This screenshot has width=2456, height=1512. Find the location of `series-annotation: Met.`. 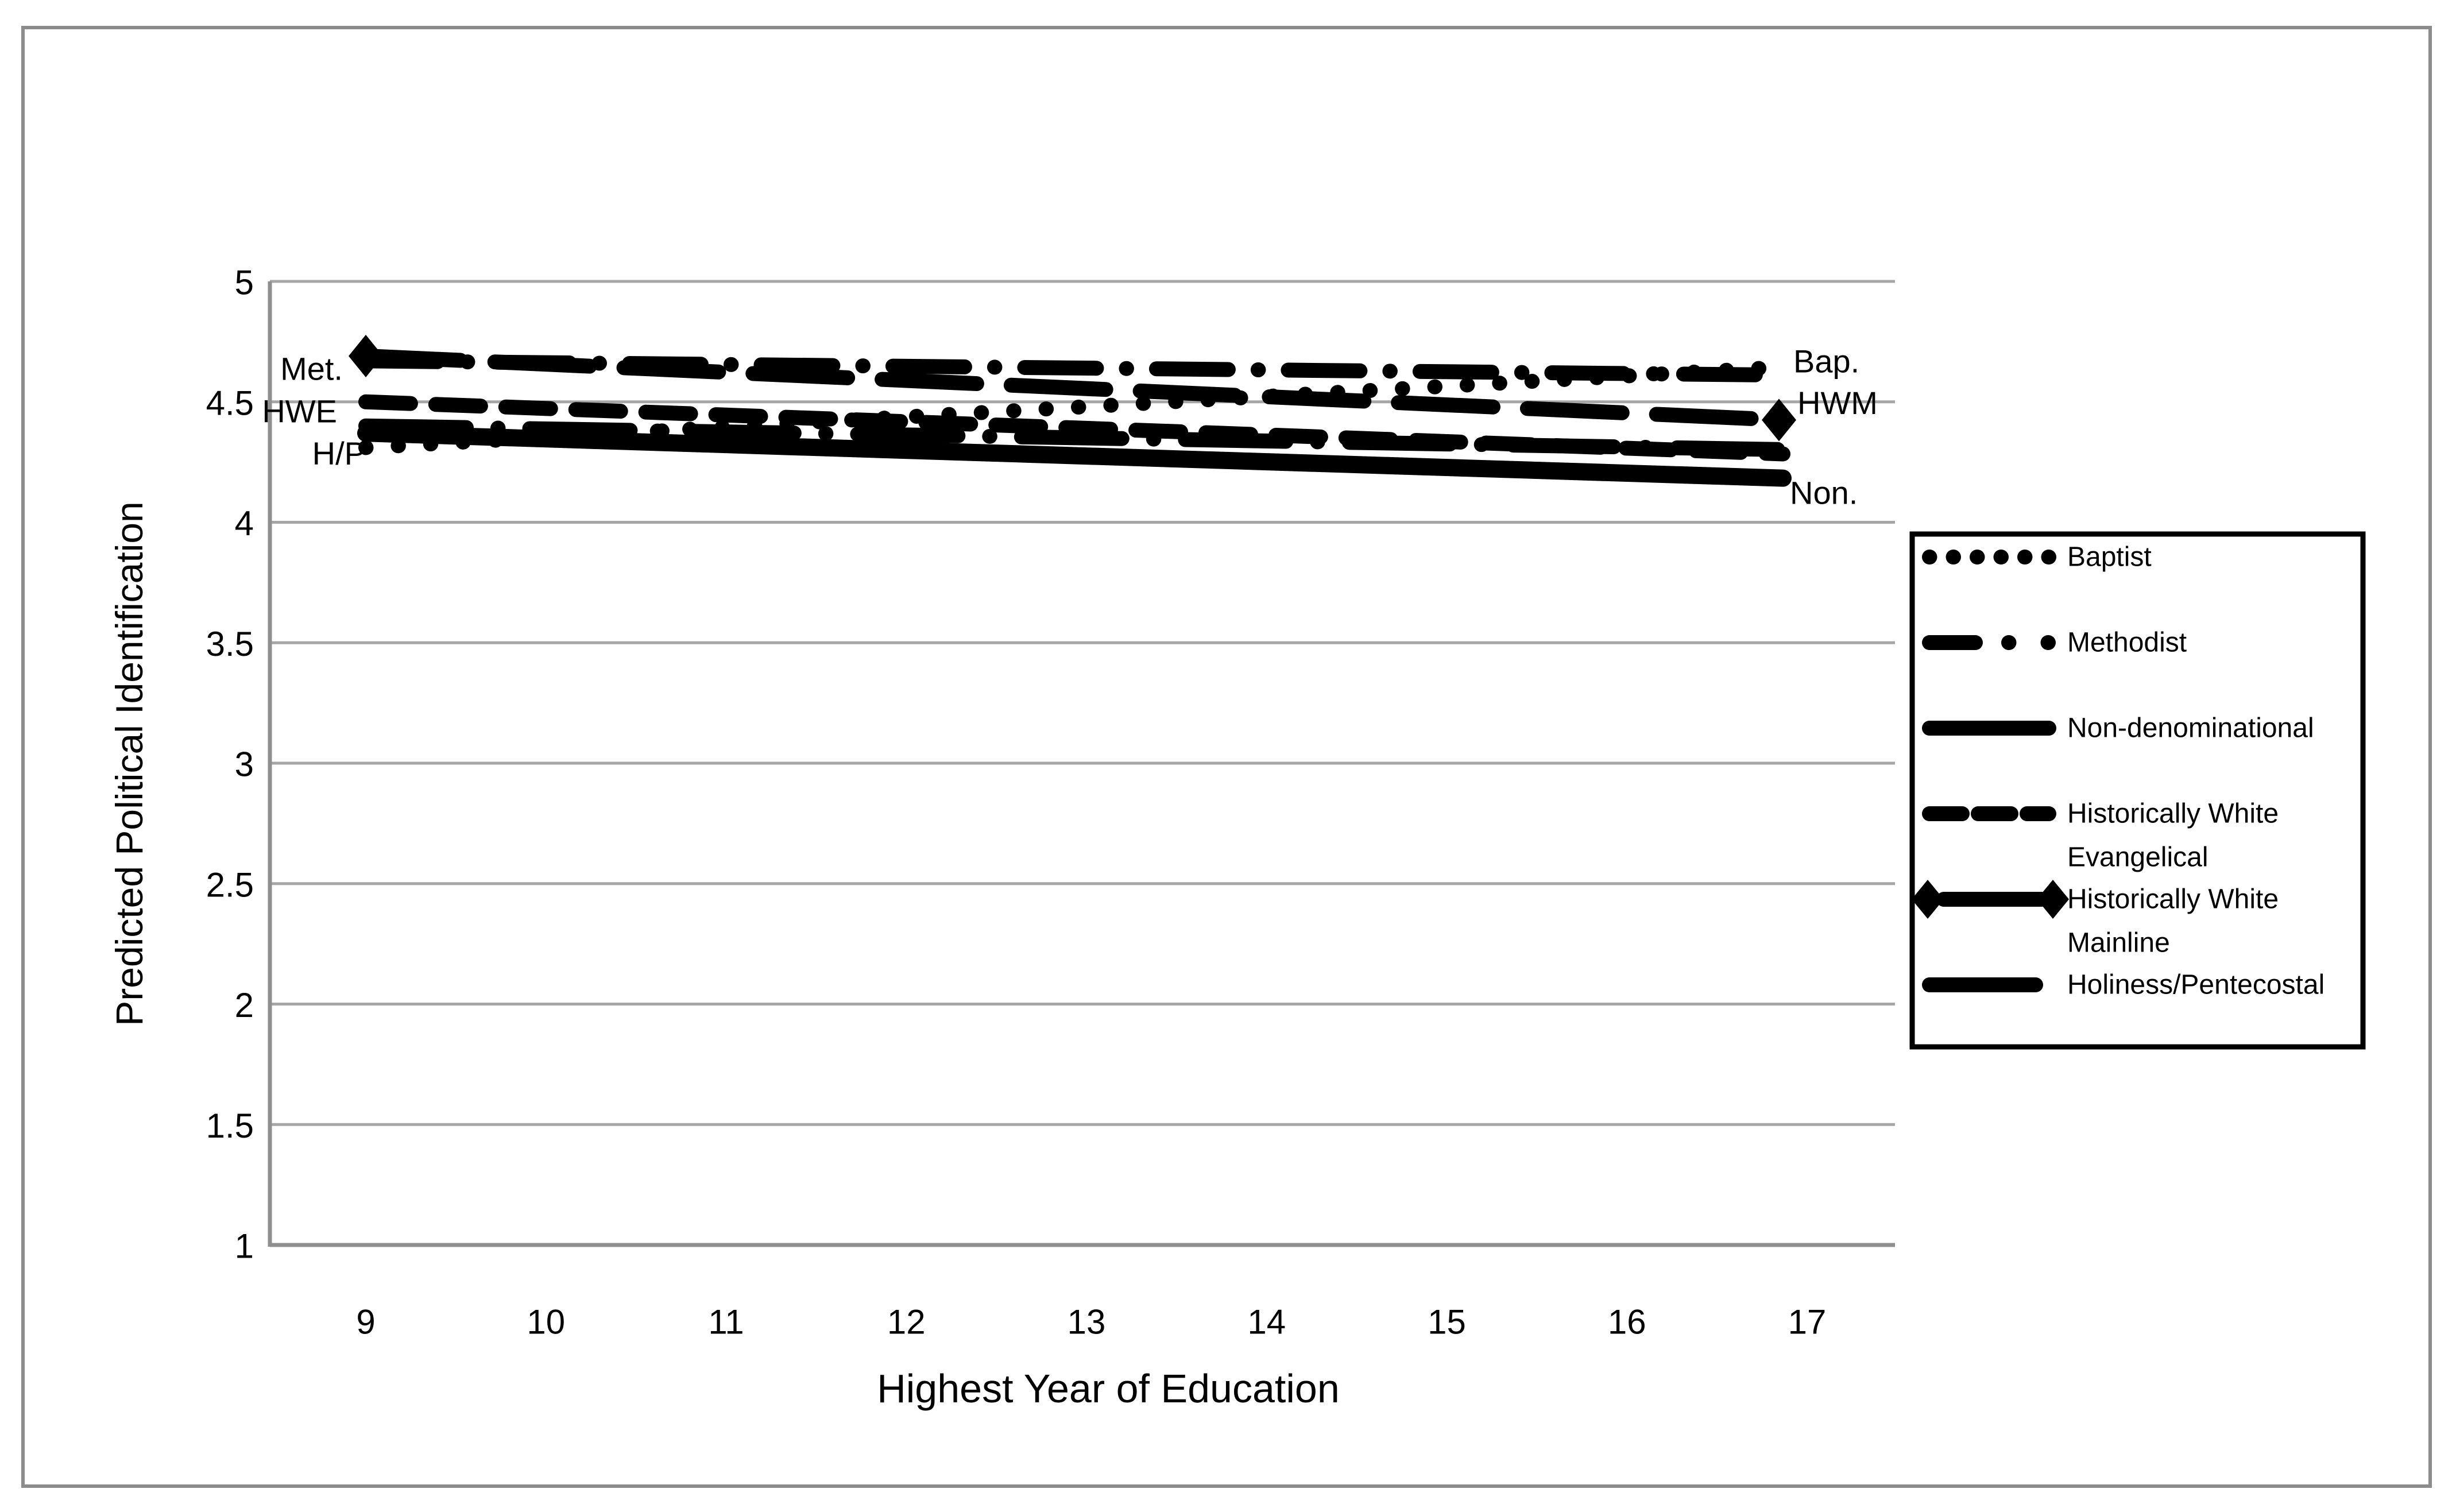

series-annotation: Met. is located at coordinates (311, 369).